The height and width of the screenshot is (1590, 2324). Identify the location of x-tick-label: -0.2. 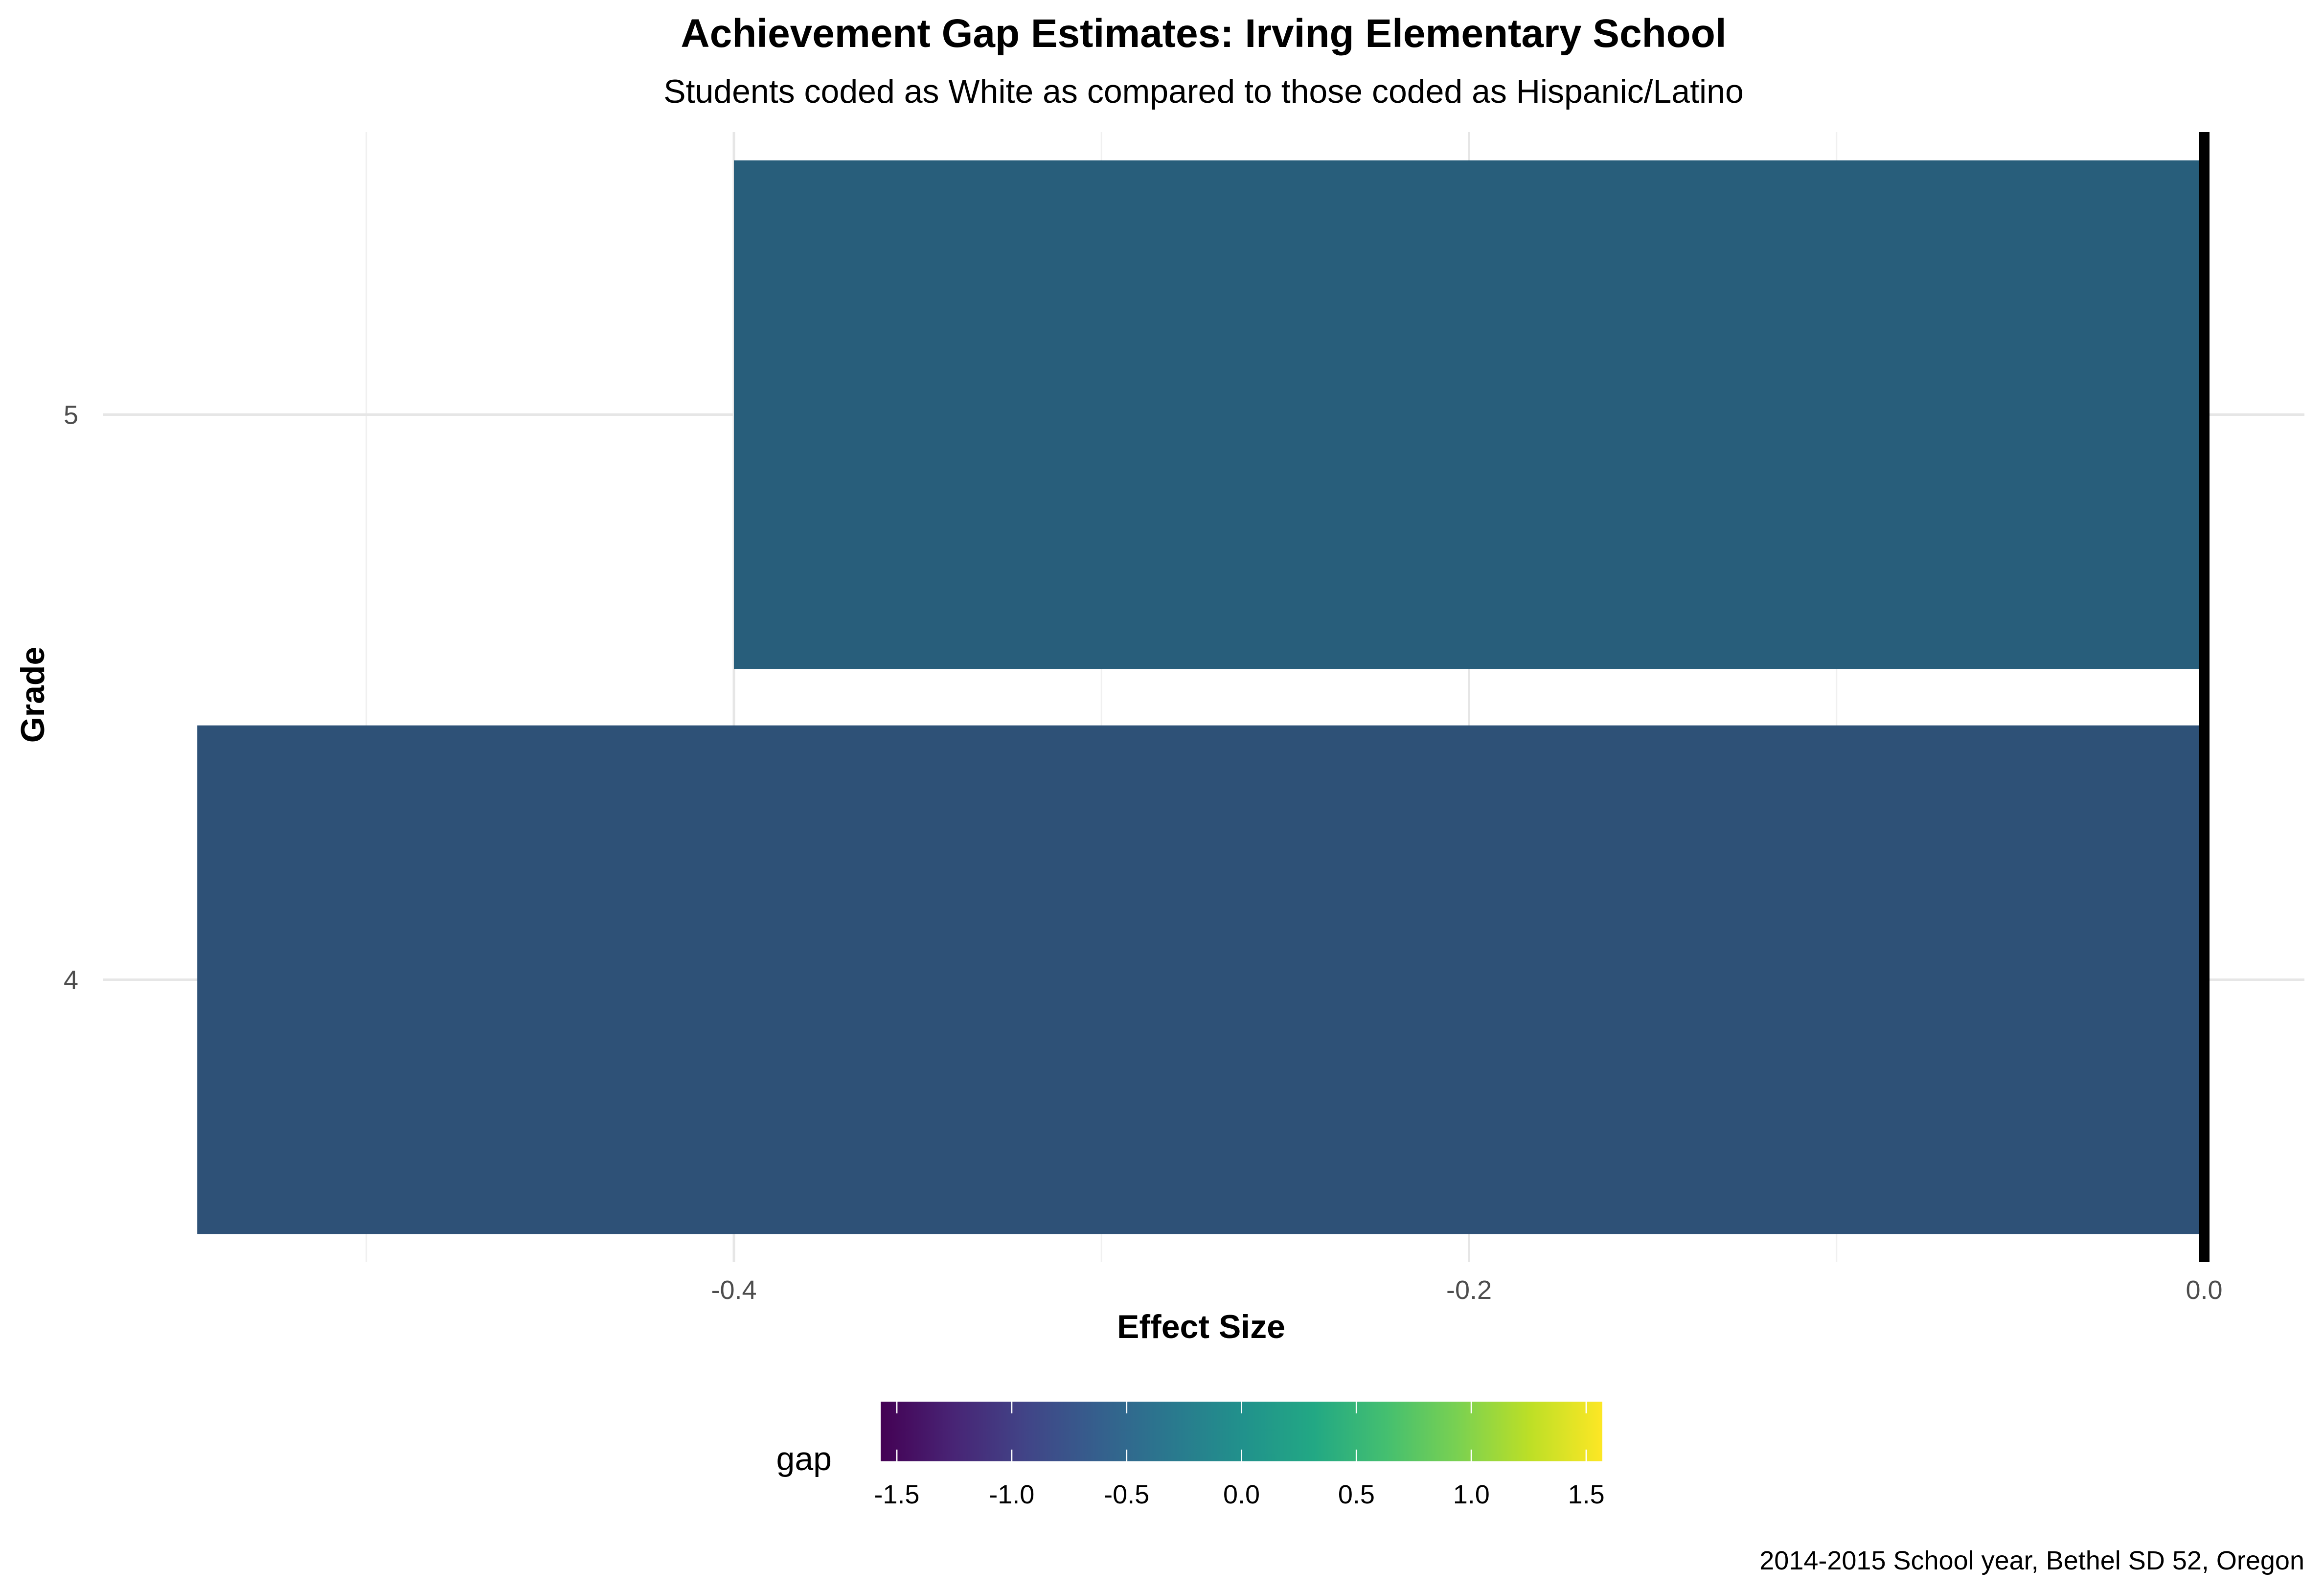
(1469, 1290).